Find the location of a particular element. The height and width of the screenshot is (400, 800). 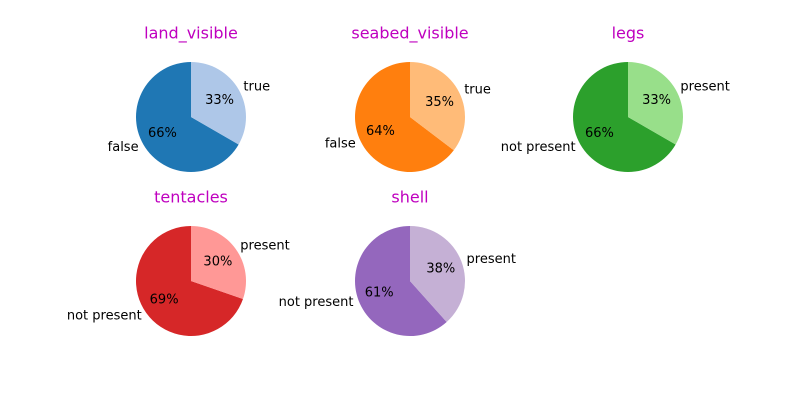

chart-title: tentacles is located at coordinates (191, 197).